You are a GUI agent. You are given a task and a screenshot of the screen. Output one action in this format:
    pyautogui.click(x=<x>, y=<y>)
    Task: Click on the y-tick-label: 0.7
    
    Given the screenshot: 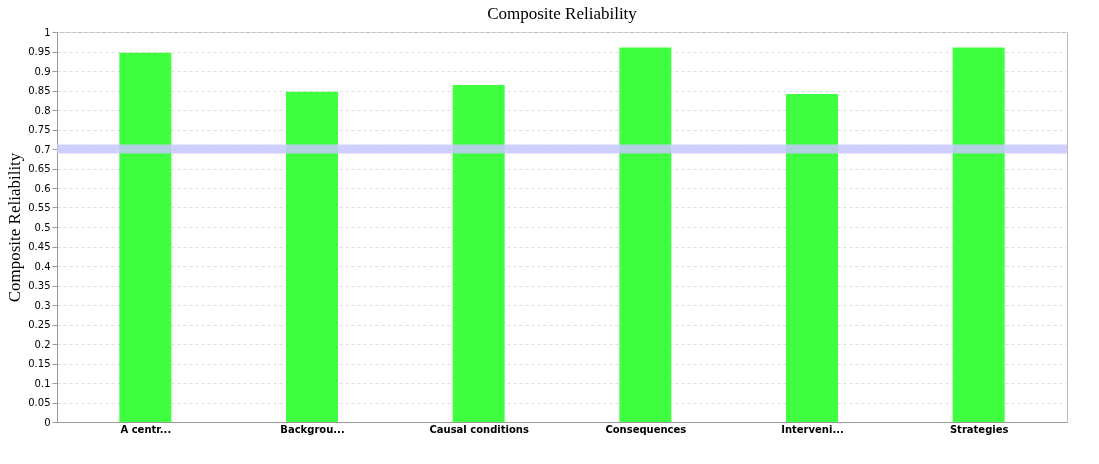 What is the action you would take?
    pyautogui.click(x=42, y=149)
    